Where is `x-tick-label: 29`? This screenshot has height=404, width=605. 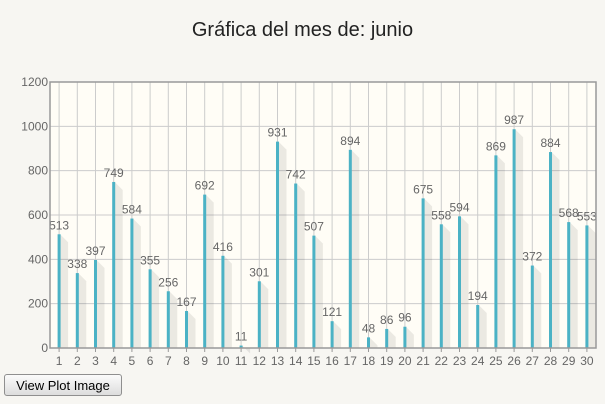 x-tick-label: 29 is located at coordinates (569, 361).